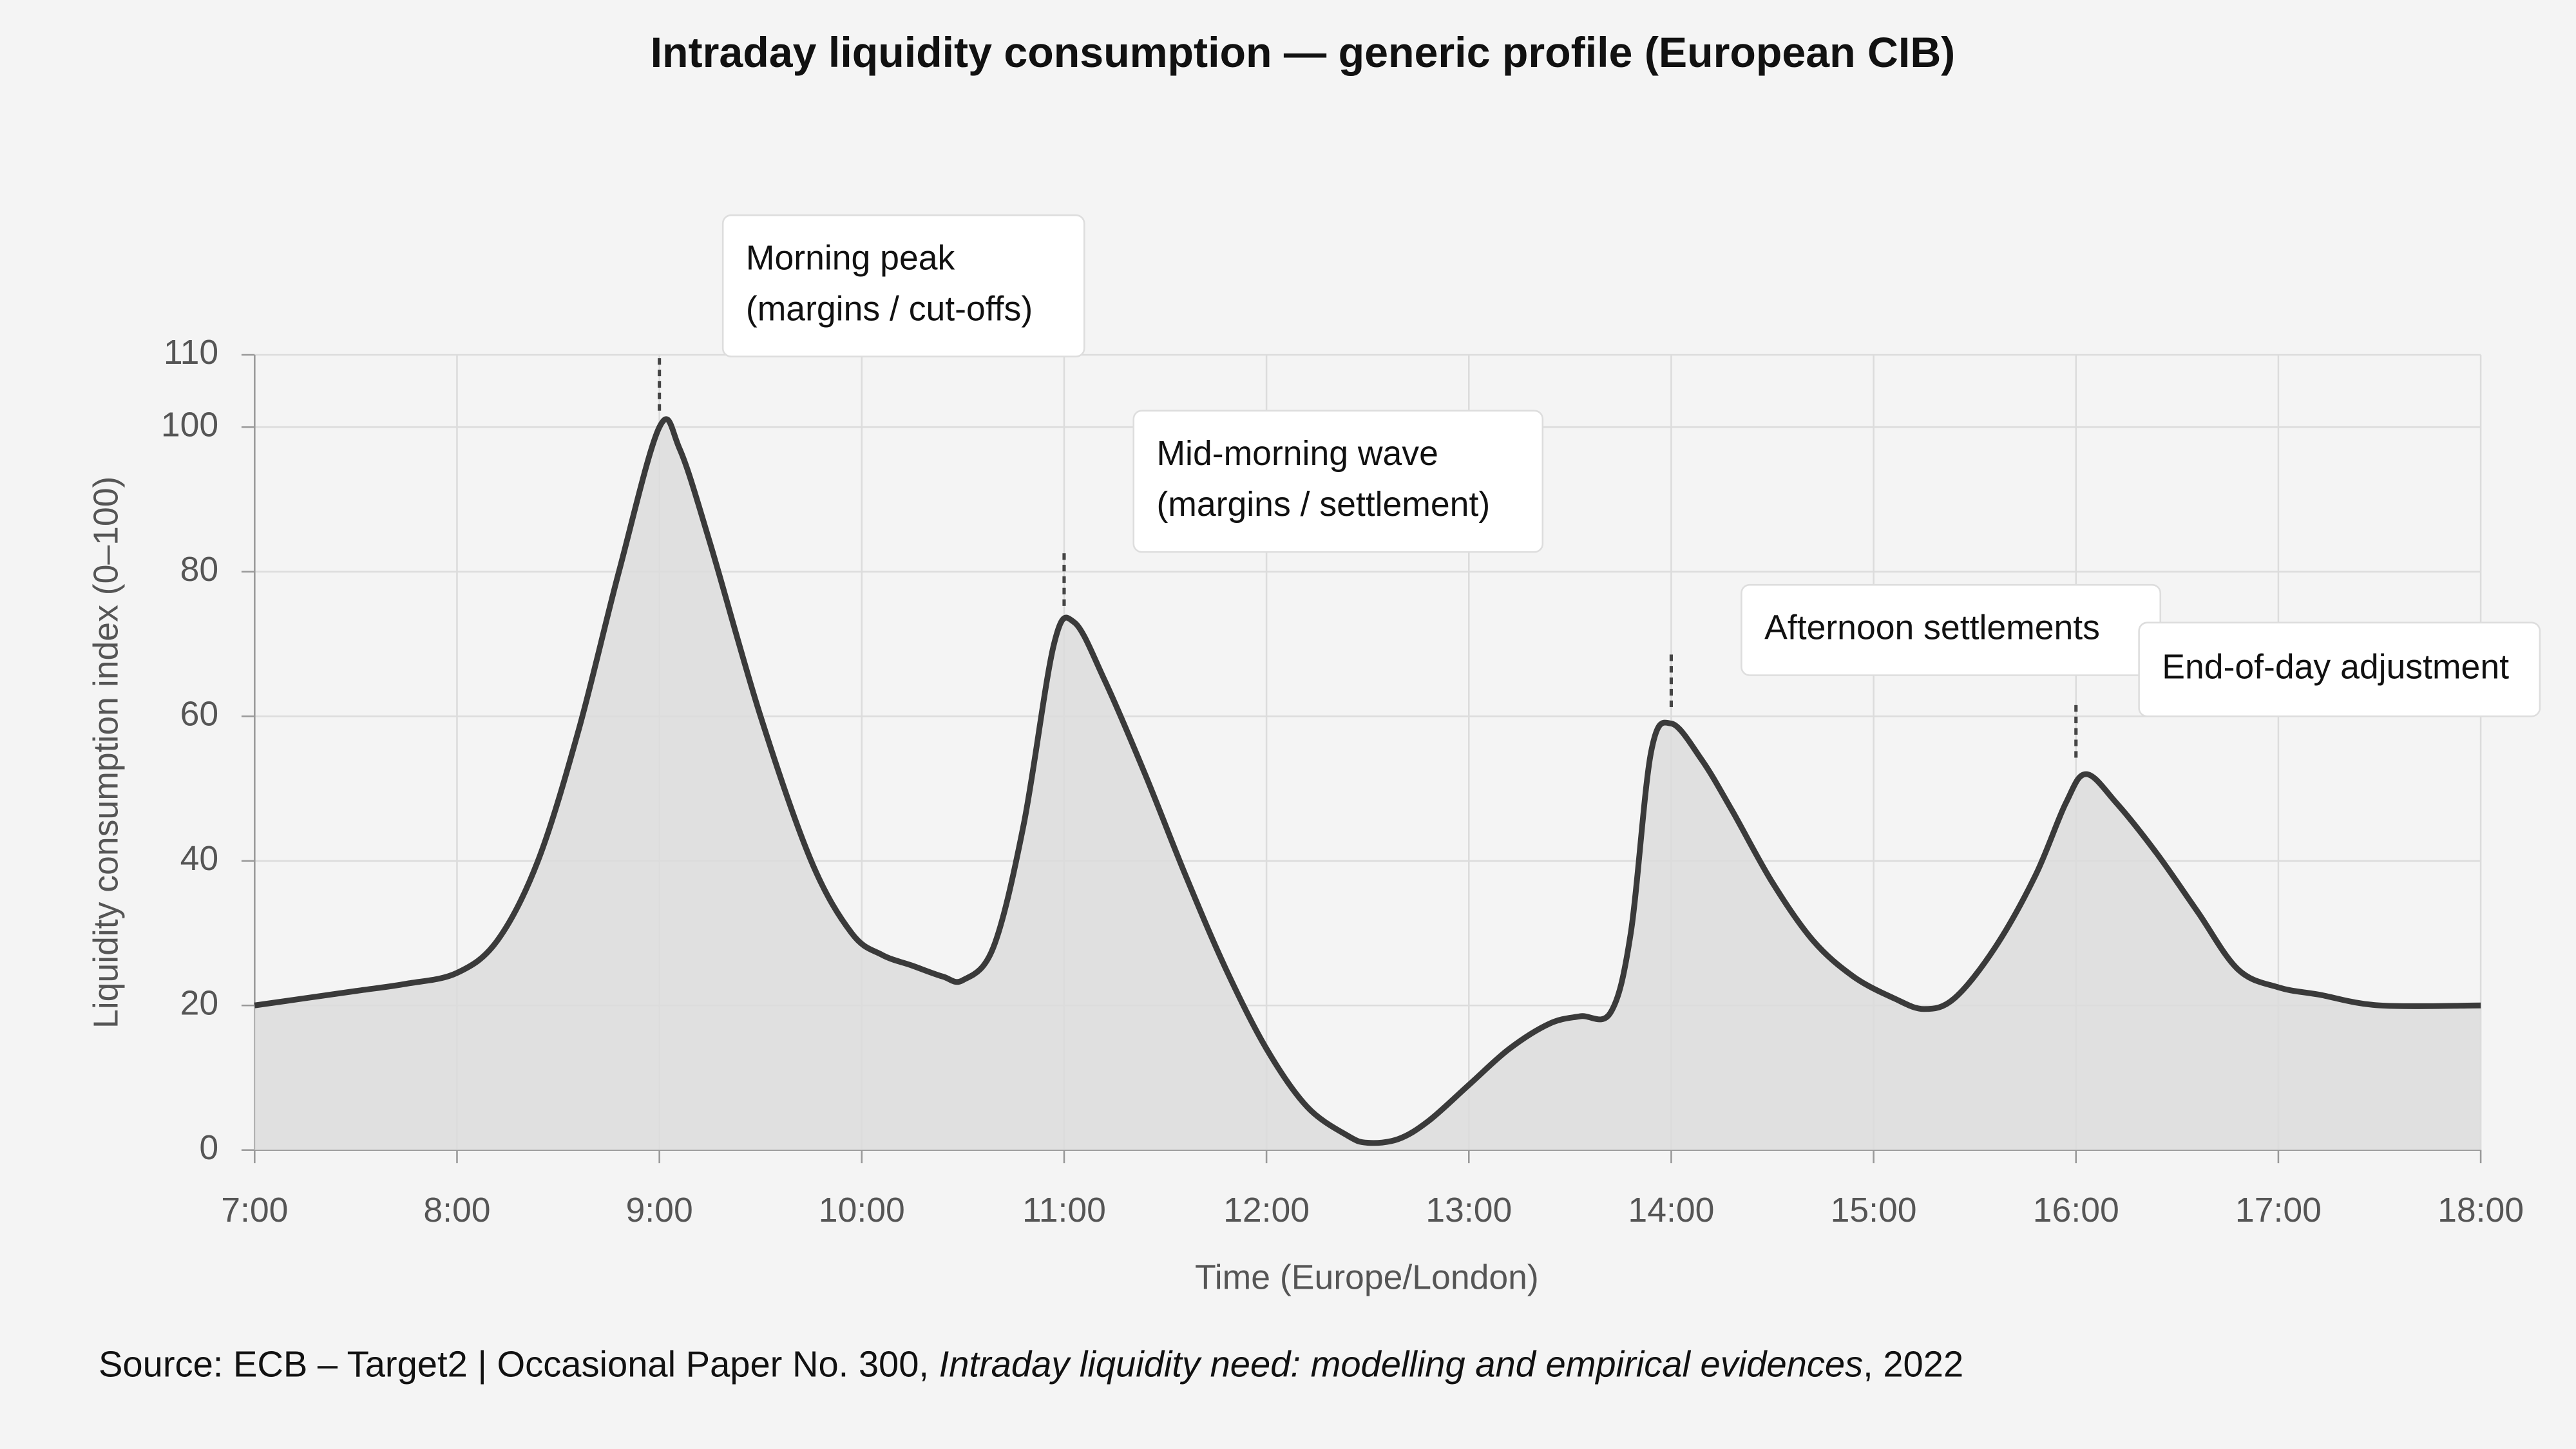 The image size is (2576, 1449). Describe the element at coordinates (1874, 1210) in the screenshot. I see `x-tick-label: 15:00` at that location.